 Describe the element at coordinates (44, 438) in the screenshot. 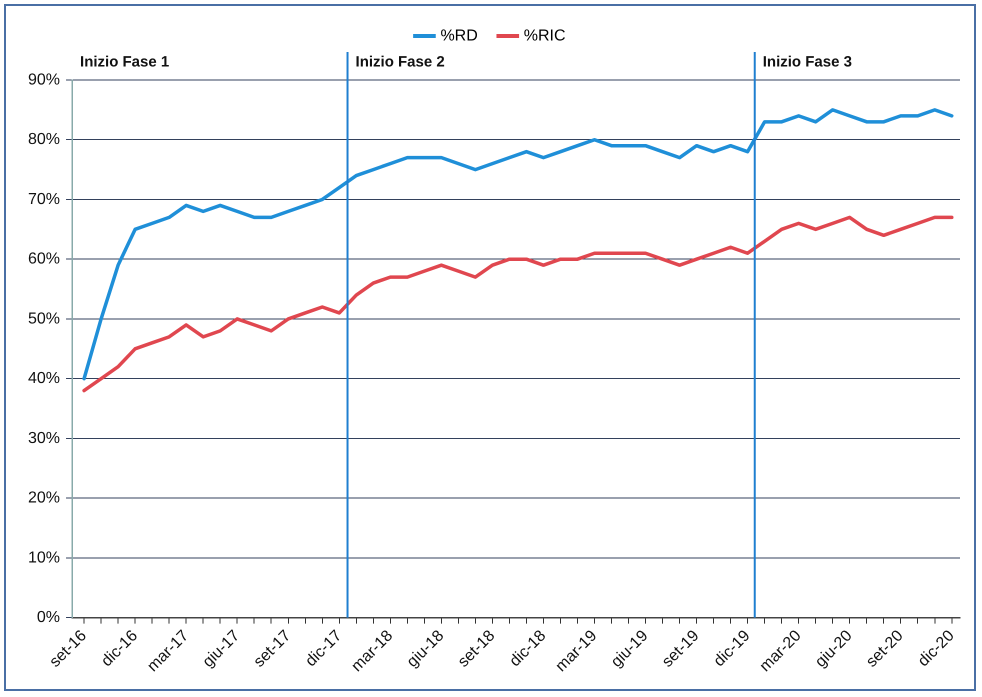

I see `y-tick-label: 30%` at that location.